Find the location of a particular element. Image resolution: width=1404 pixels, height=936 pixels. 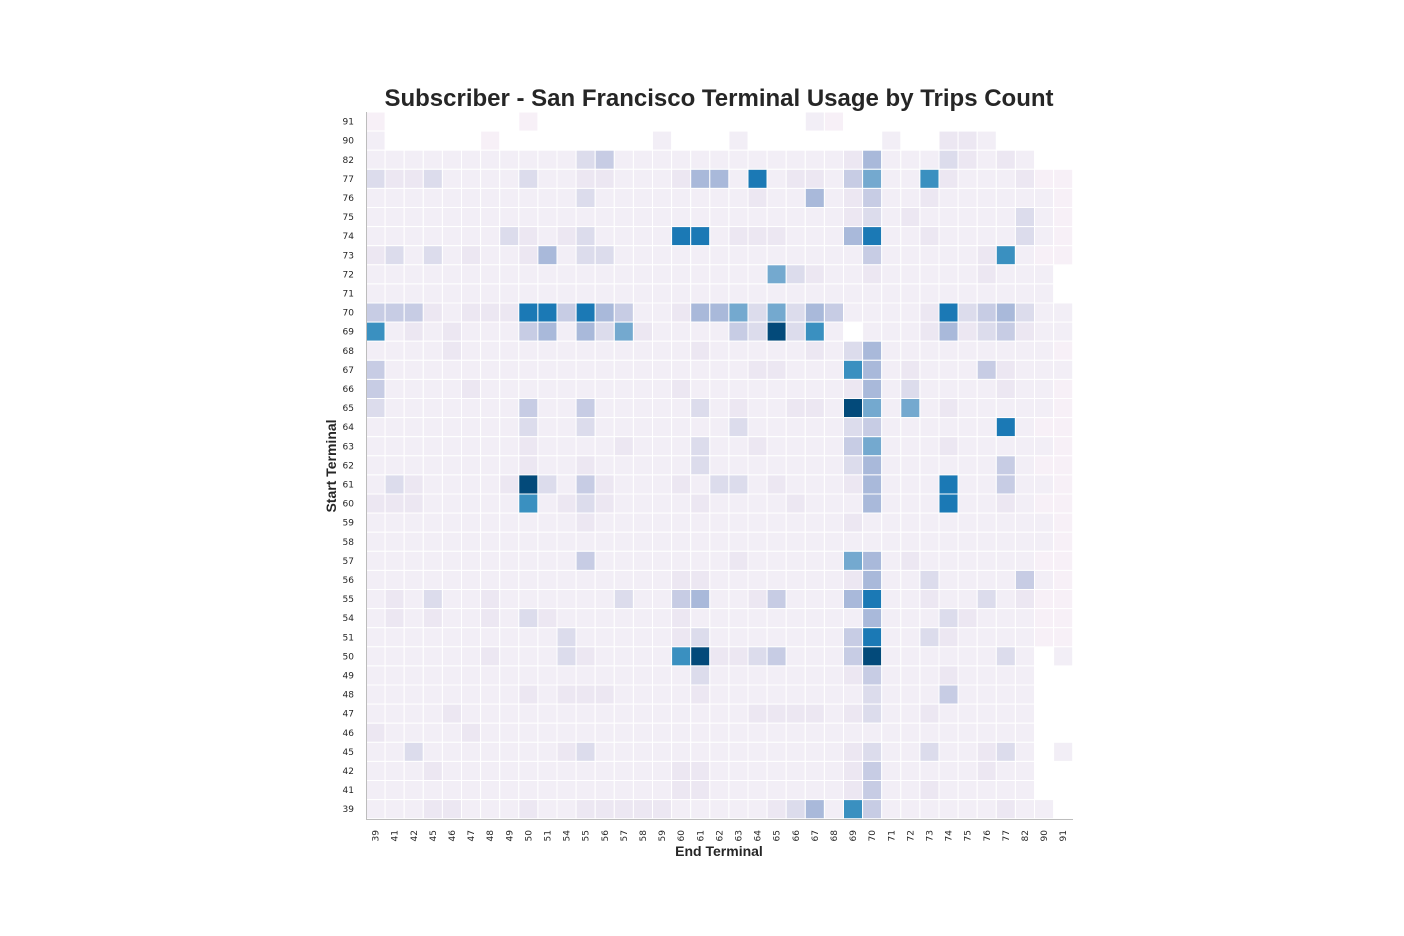

x-tick-label: 46 is located at coordinates (453, 836).